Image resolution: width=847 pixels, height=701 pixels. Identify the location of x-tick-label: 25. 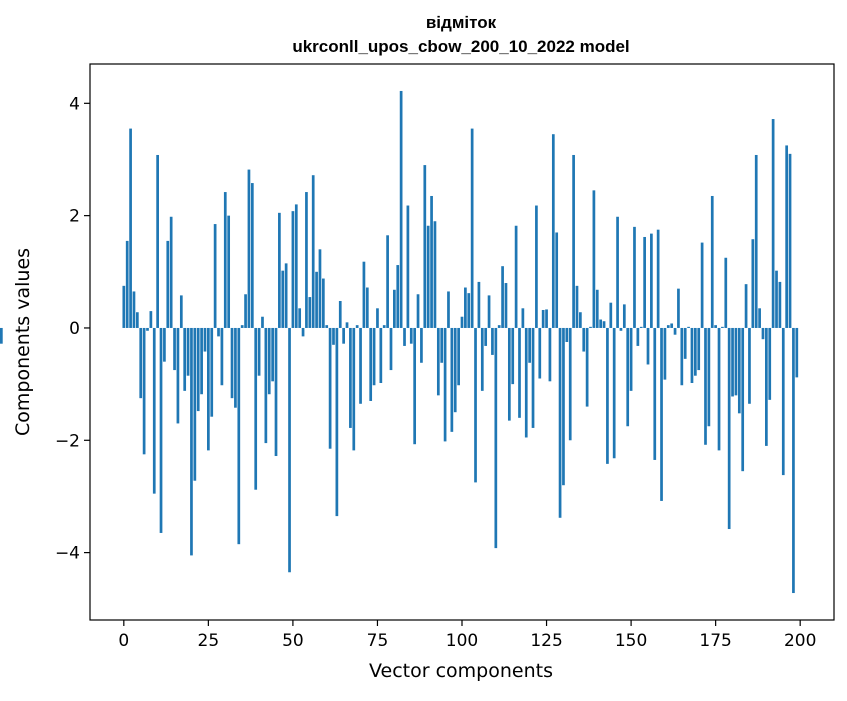
(209, 641).